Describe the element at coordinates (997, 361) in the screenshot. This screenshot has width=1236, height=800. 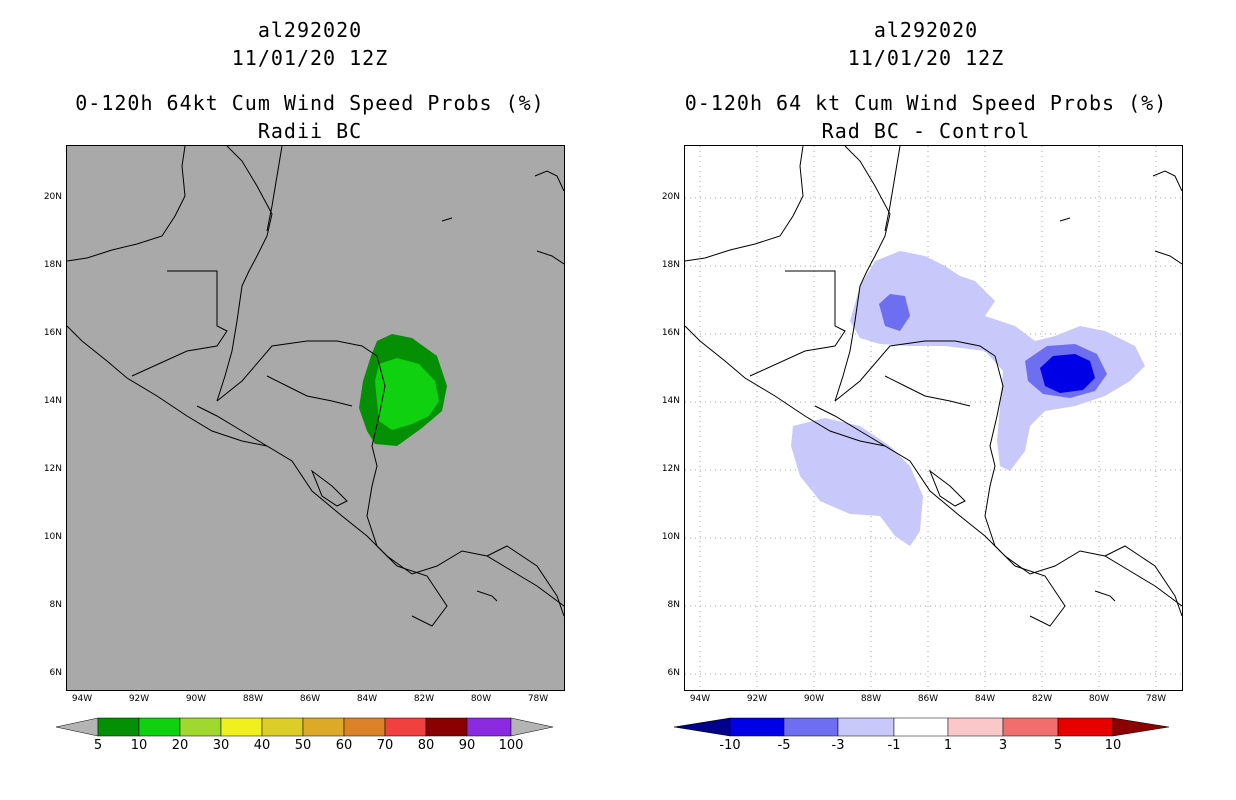
I see `right-diff-minus1-contour-north` at that location.